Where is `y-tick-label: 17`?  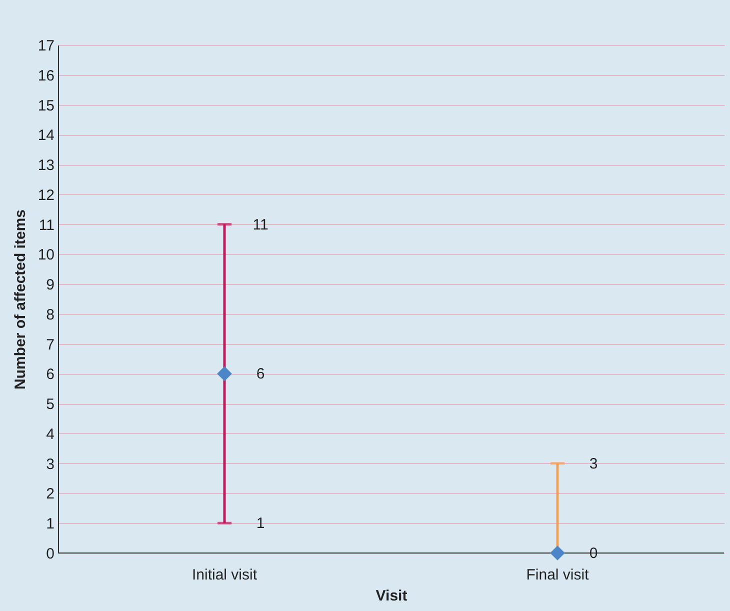 y-tick-label: 17 is located at coordinates (46, 46).